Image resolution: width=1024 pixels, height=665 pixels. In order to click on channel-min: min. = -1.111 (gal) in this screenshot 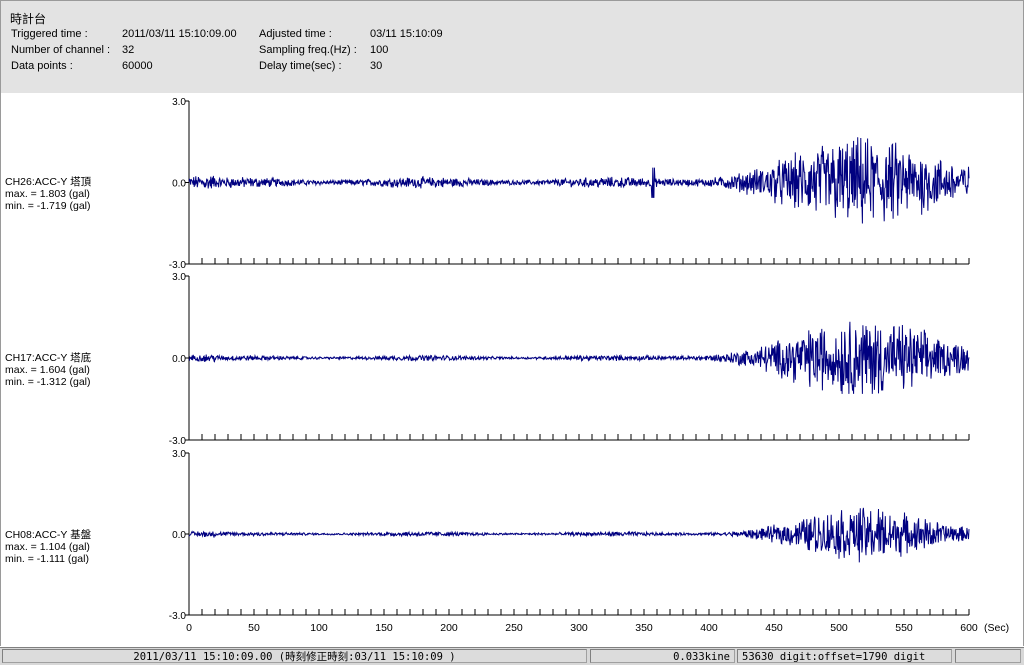, I will do `click(47, 559)`.